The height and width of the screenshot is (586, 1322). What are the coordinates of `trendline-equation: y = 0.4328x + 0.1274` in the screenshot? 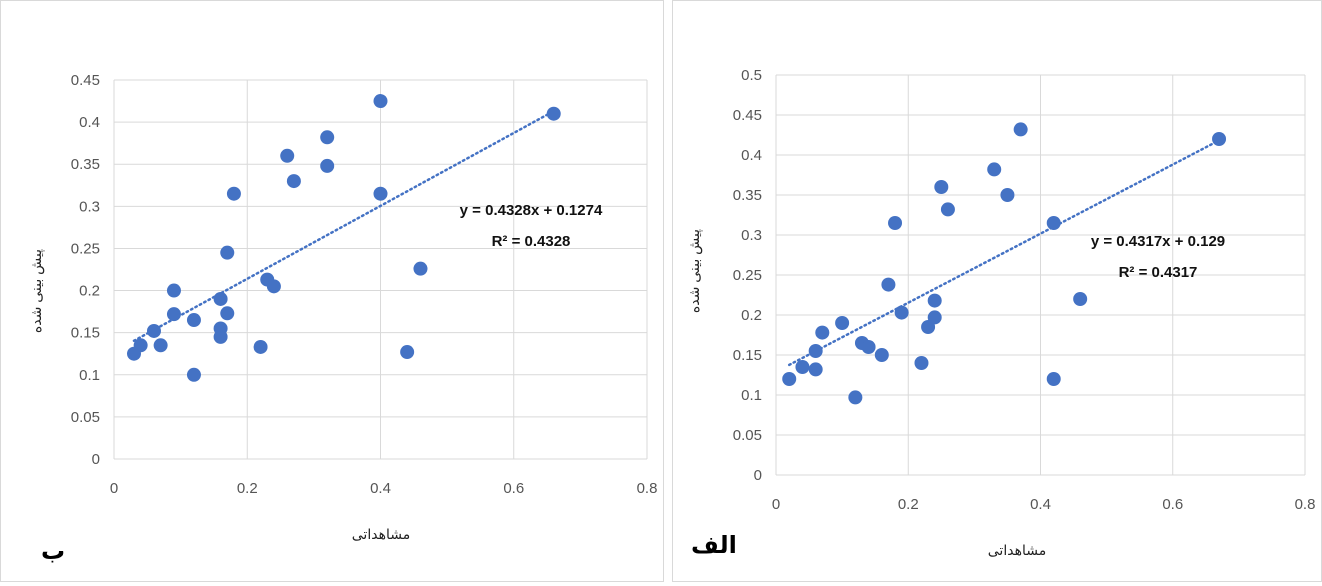 It's located at (531, 210).